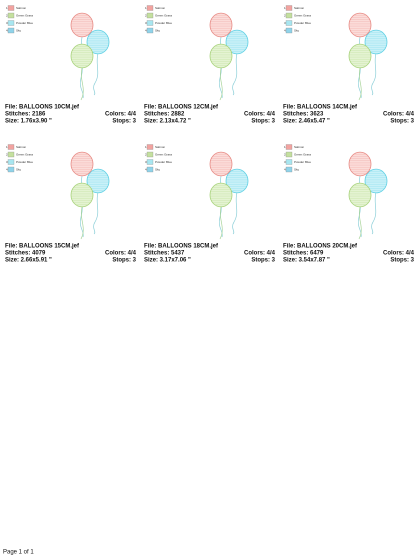 Image resolution: width=416 pixels, height=557 pixels. I want to click on stitches: Stitches: 3623, so click(303, 115).